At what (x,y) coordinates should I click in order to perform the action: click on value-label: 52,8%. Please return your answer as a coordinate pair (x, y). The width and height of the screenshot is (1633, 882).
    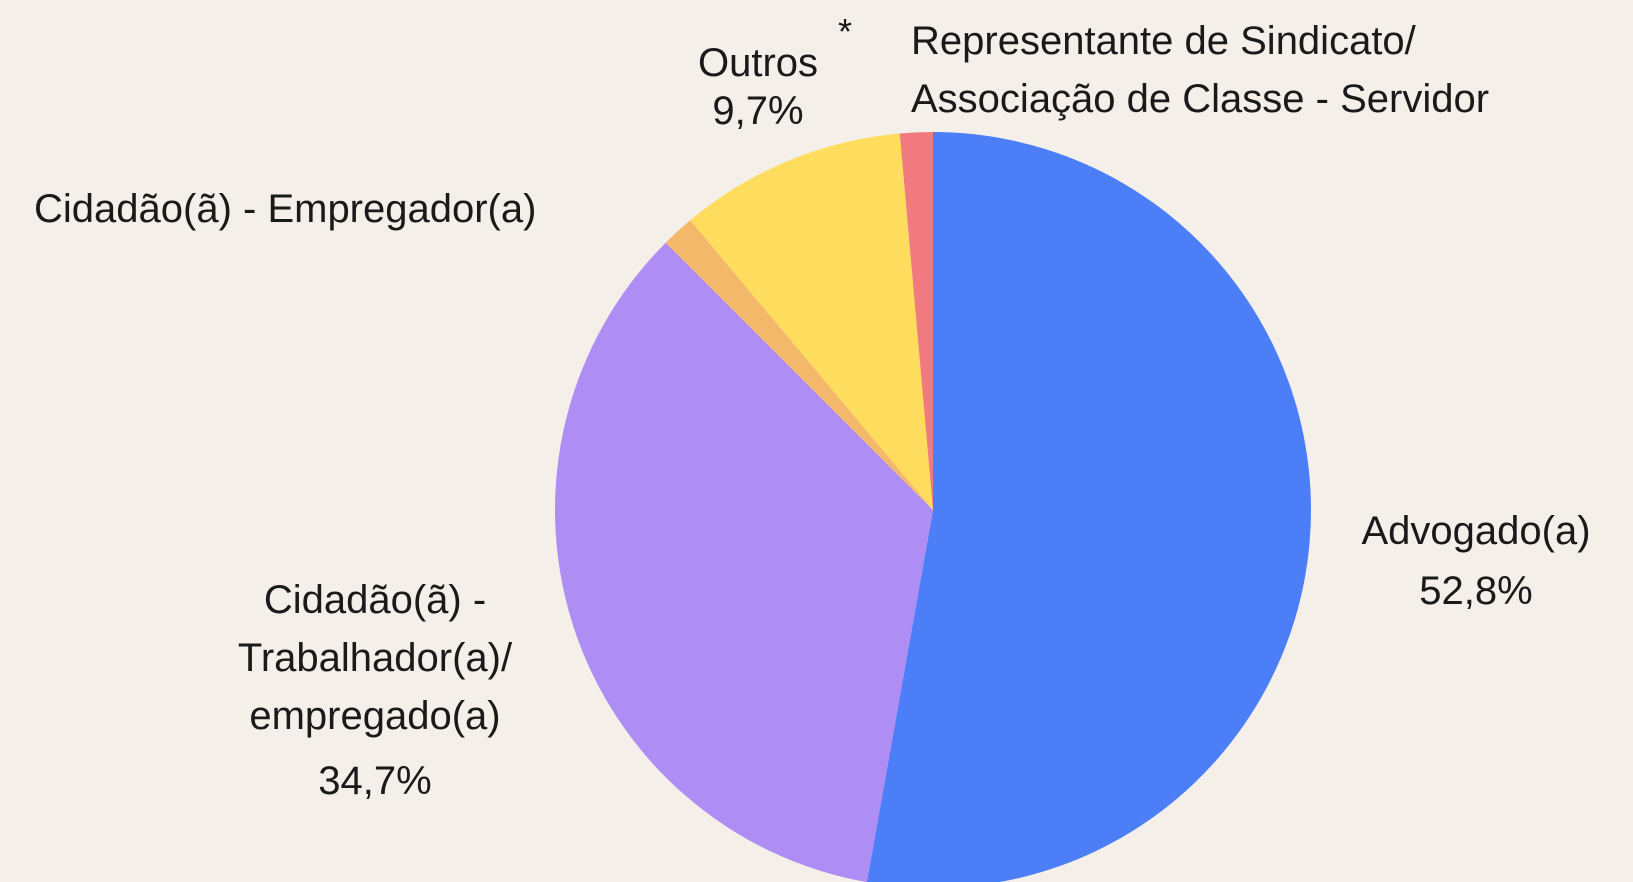
    Looking at the image, I should click on (1476, 591).